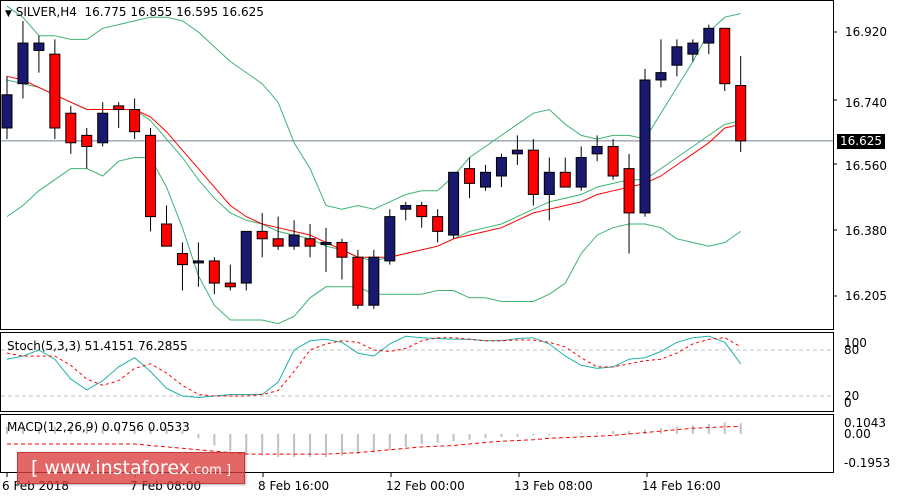 The height and width of the screenshot is (500, 900). I want to click on price-tick-1: 16.920, so click(866, 32).